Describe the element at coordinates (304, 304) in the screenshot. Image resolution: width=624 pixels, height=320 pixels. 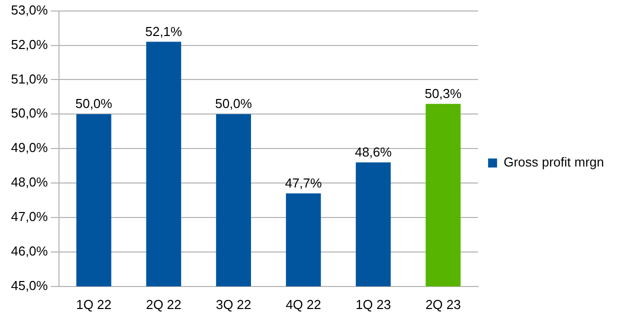
I see `x-tick-label: 4Q 22` at that location.